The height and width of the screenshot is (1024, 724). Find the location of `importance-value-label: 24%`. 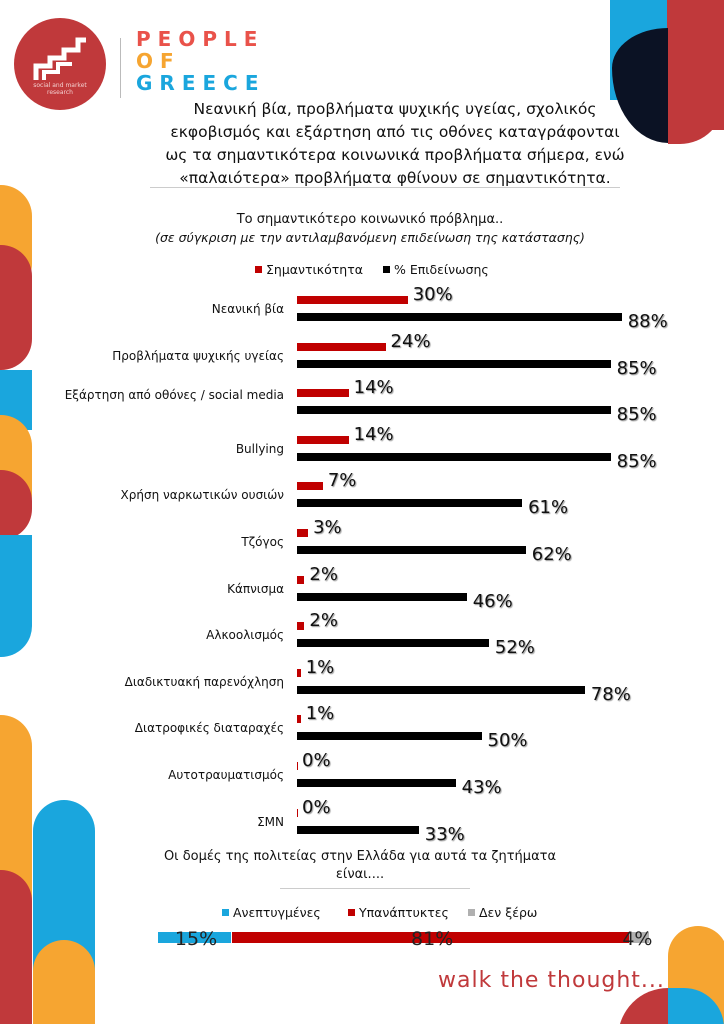

importance-value-label: 24% is located at coordinates (410, 341).